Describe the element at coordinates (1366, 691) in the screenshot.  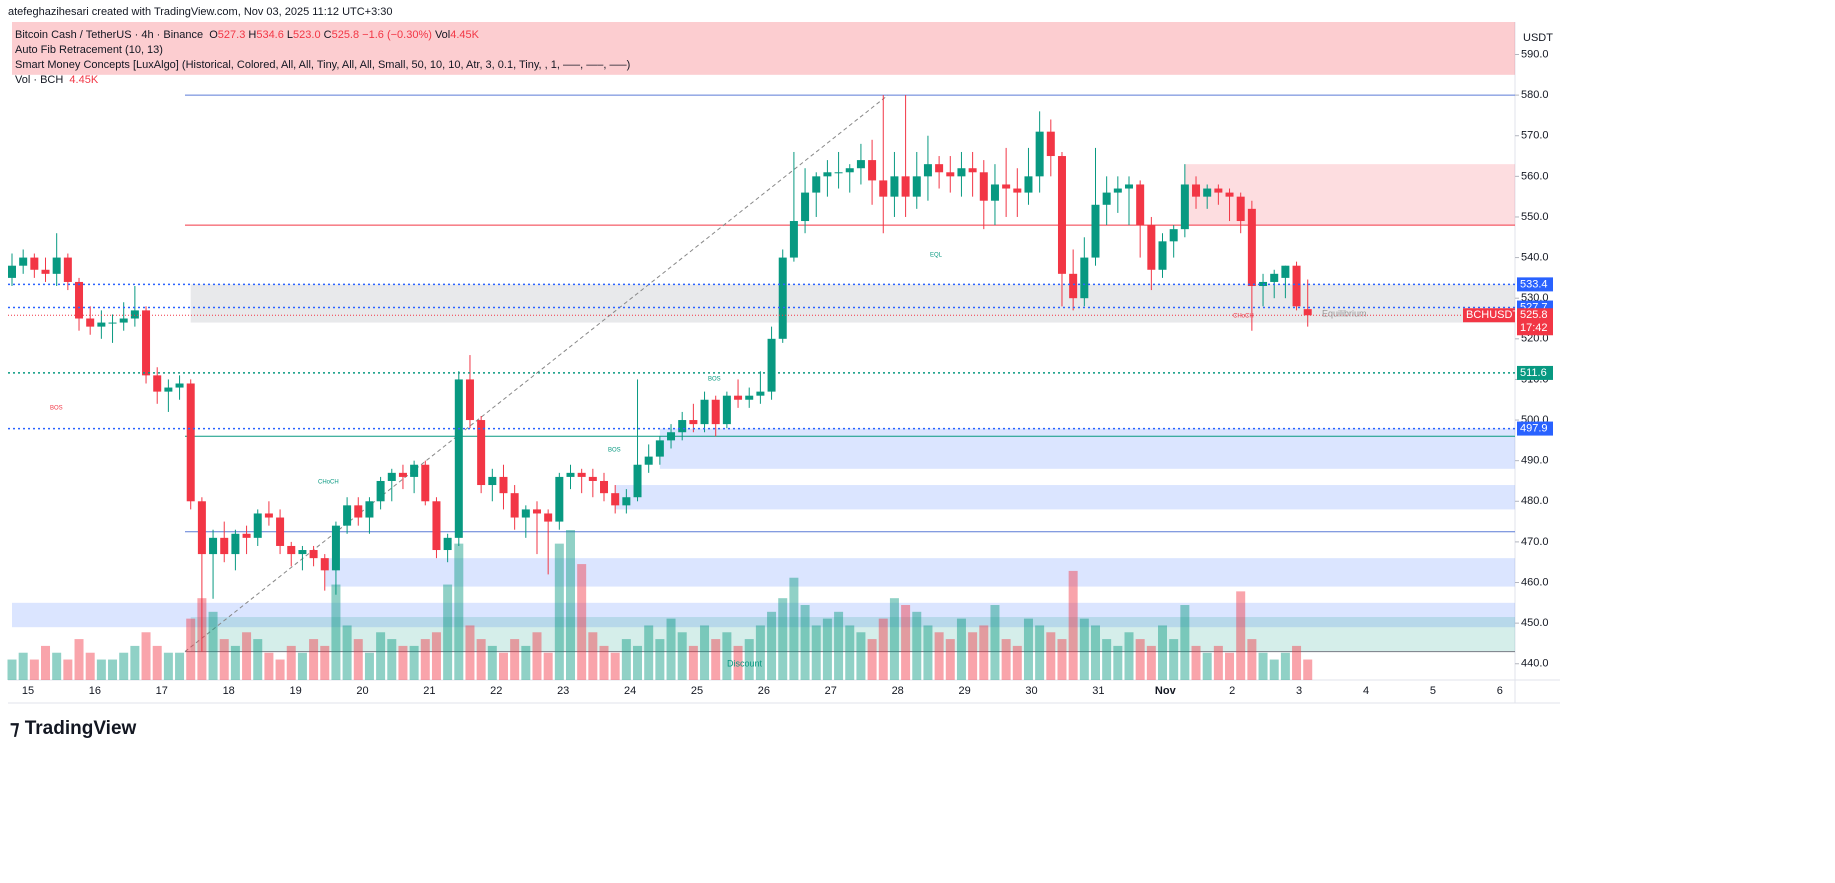
I see `x-tick-label: 4` at that location.